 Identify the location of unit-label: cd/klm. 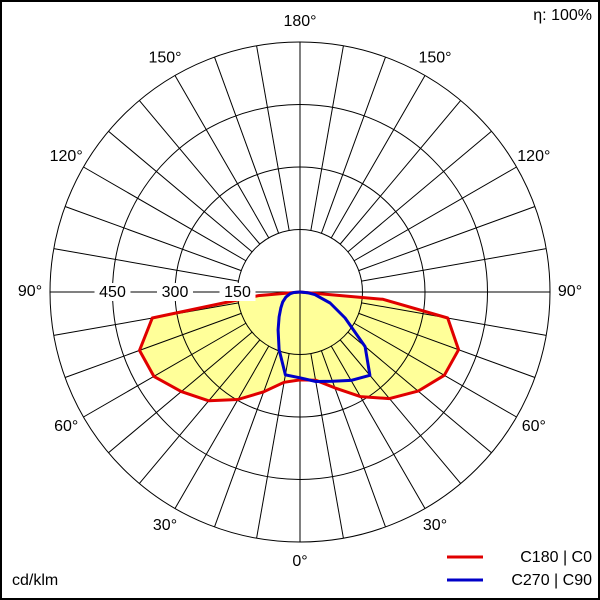
(35, 580).